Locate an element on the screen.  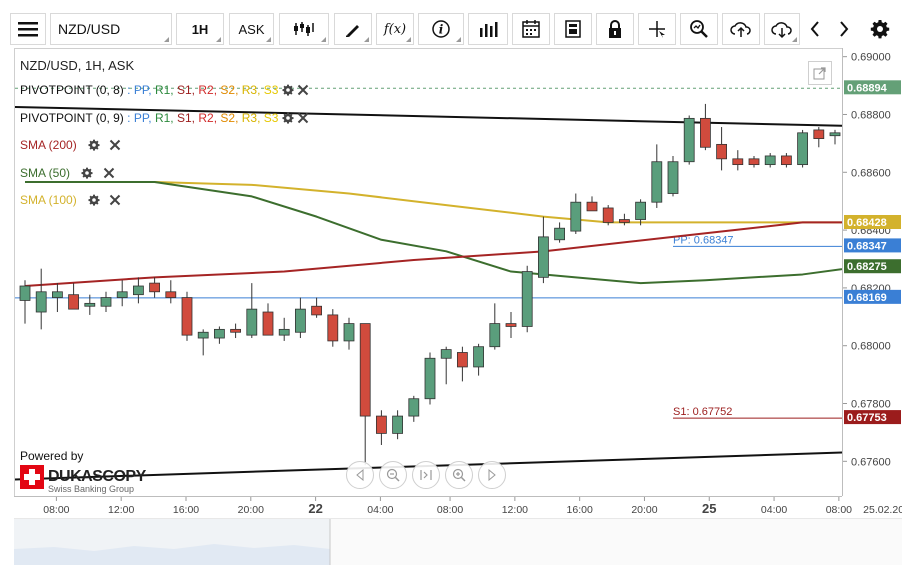
indicators-button is located at coordinates (304, 29).